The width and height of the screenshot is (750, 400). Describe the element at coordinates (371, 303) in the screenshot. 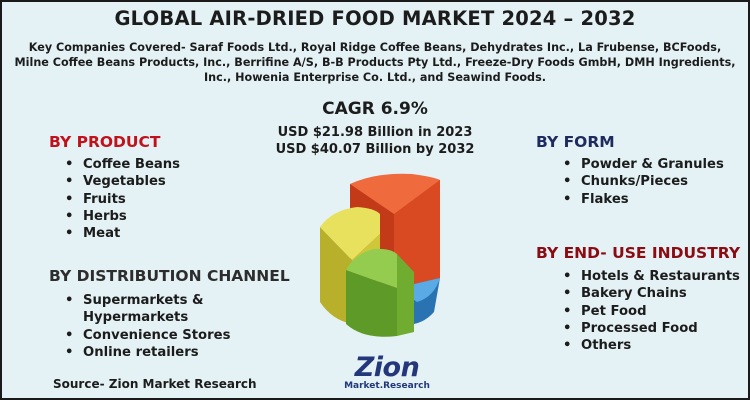

I see `pie-slice-green-side` at that location.